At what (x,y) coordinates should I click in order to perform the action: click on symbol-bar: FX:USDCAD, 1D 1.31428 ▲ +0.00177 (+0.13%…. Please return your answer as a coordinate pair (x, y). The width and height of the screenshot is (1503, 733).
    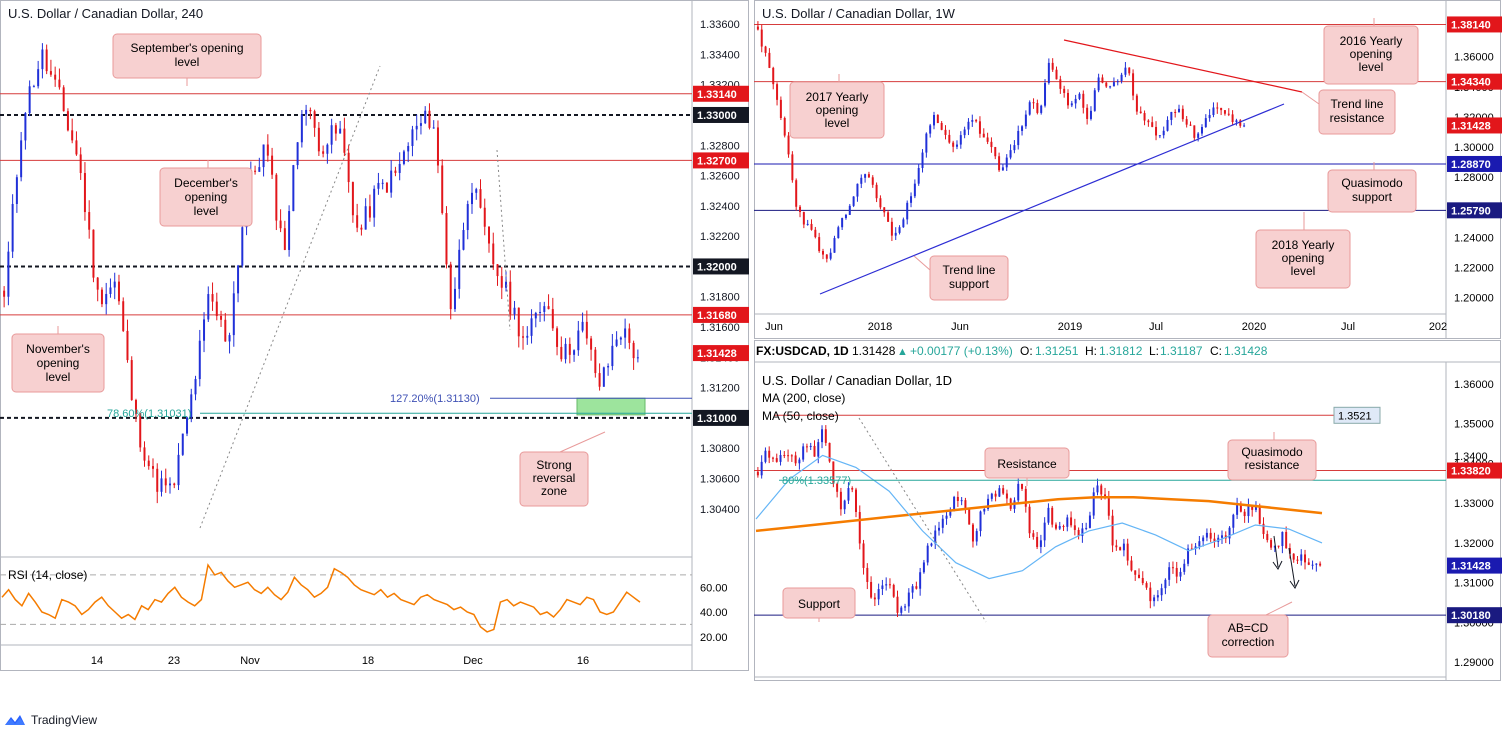
    Looking at the image, I should click on (1012, 351).